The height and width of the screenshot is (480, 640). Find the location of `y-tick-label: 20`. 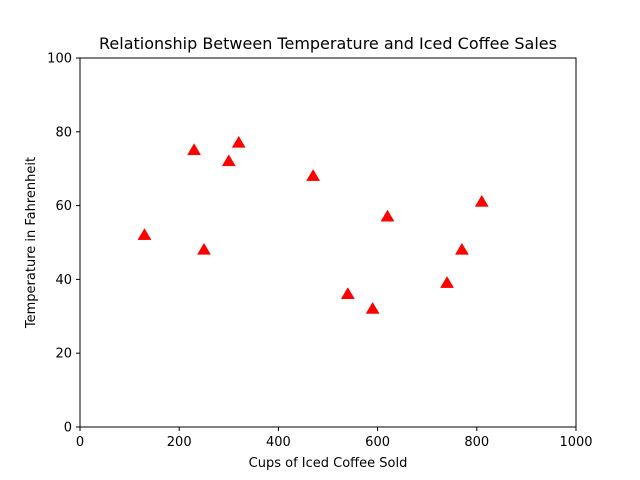

y-tick-label: 20 is located at coordinates (63, 354).